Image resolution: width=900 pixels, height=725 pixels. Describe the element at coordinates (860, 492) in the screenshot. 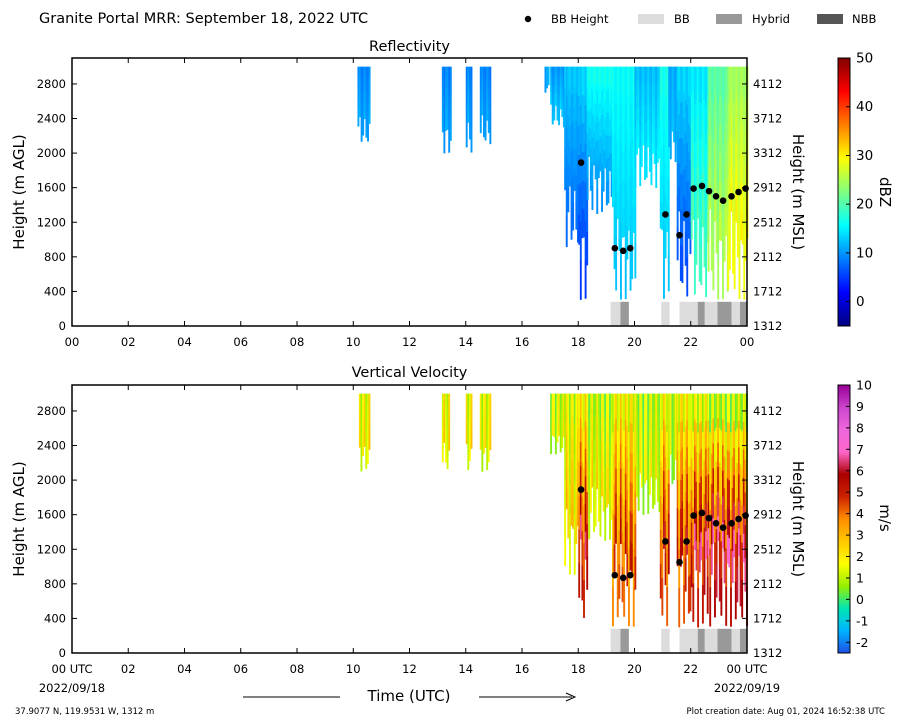

I see `colorbar-tick-label: 5` at that location.